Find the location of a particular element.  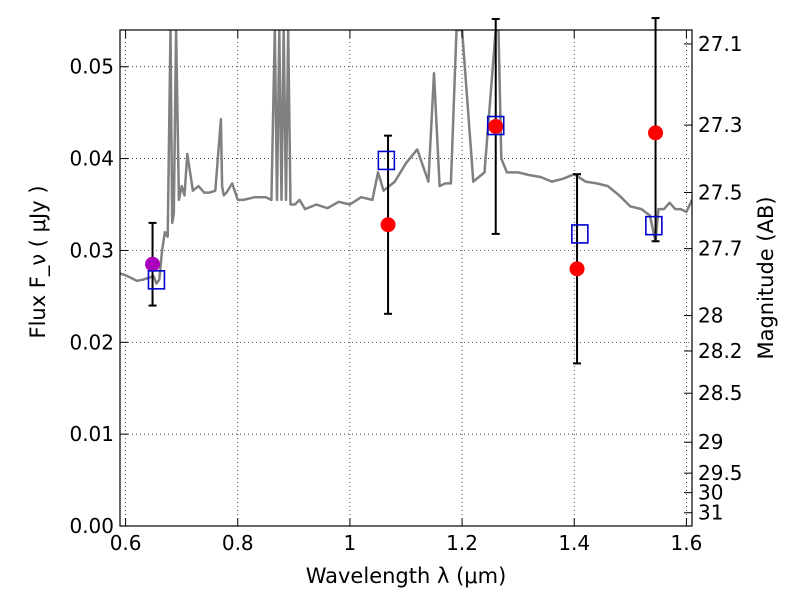

y-tick-label: 0.04 is located at coordinates (91, 159).